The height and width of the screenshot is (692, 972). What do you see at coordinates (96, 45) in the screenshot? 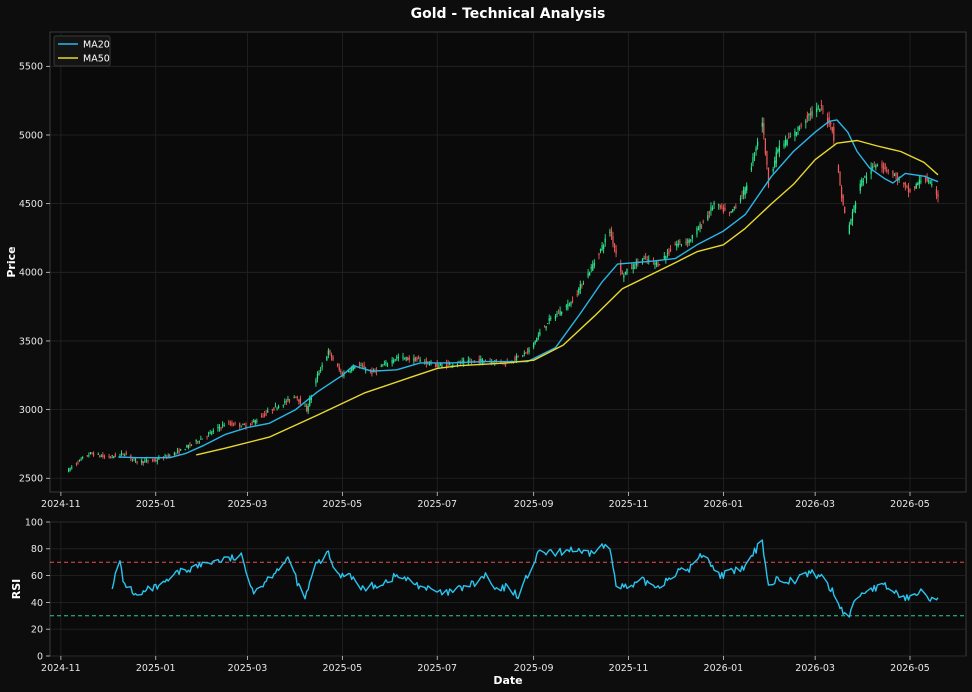
I see `legend-ma20-label: MA20` at bounding box center [96, 45].